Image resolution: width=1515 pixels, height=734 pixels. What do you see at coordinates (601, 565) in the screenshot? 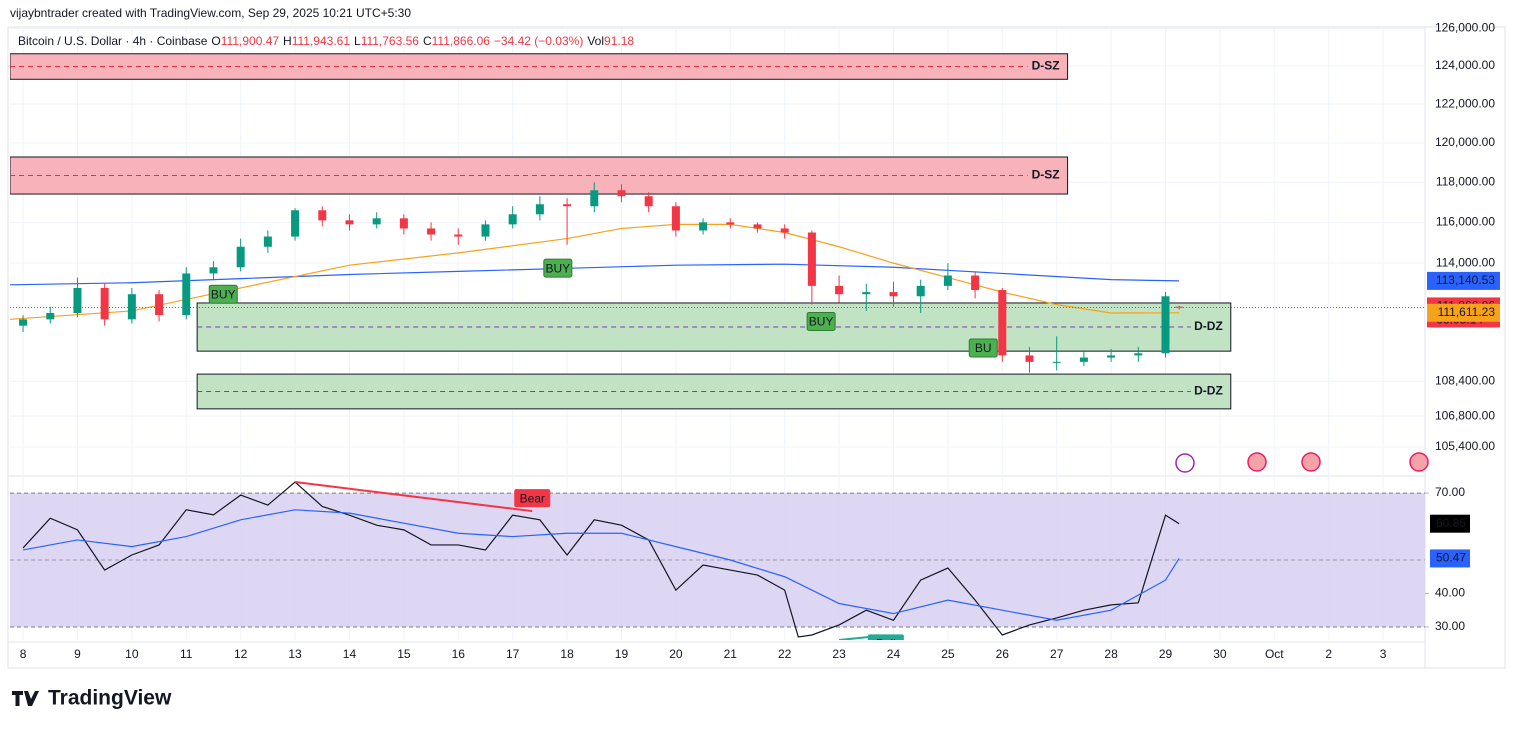
I see `rsi-line` at bounding box center [601, 565].